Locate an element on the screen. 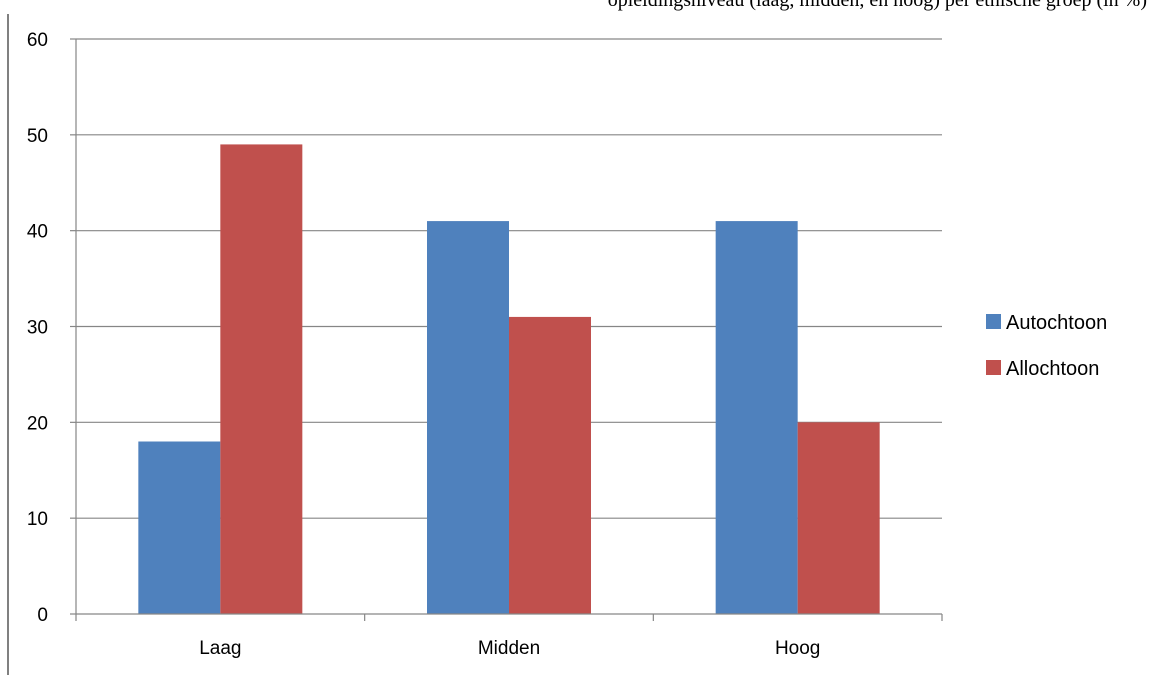 The height and width of the screenshot is (675, 1151). legend-label: Allochtoon is located at coordinates (1052, 369).